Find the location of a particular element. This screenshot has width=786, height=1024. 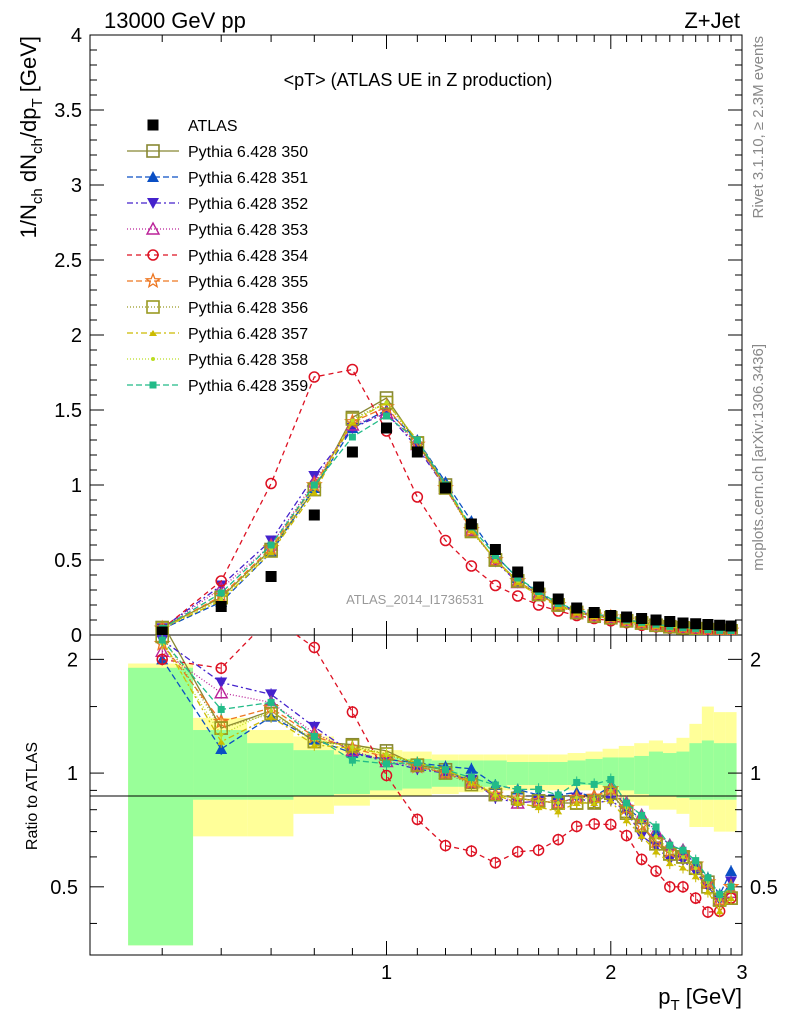

ratio-y-tick-label-right: 1 is located at coordinates (755, 774).